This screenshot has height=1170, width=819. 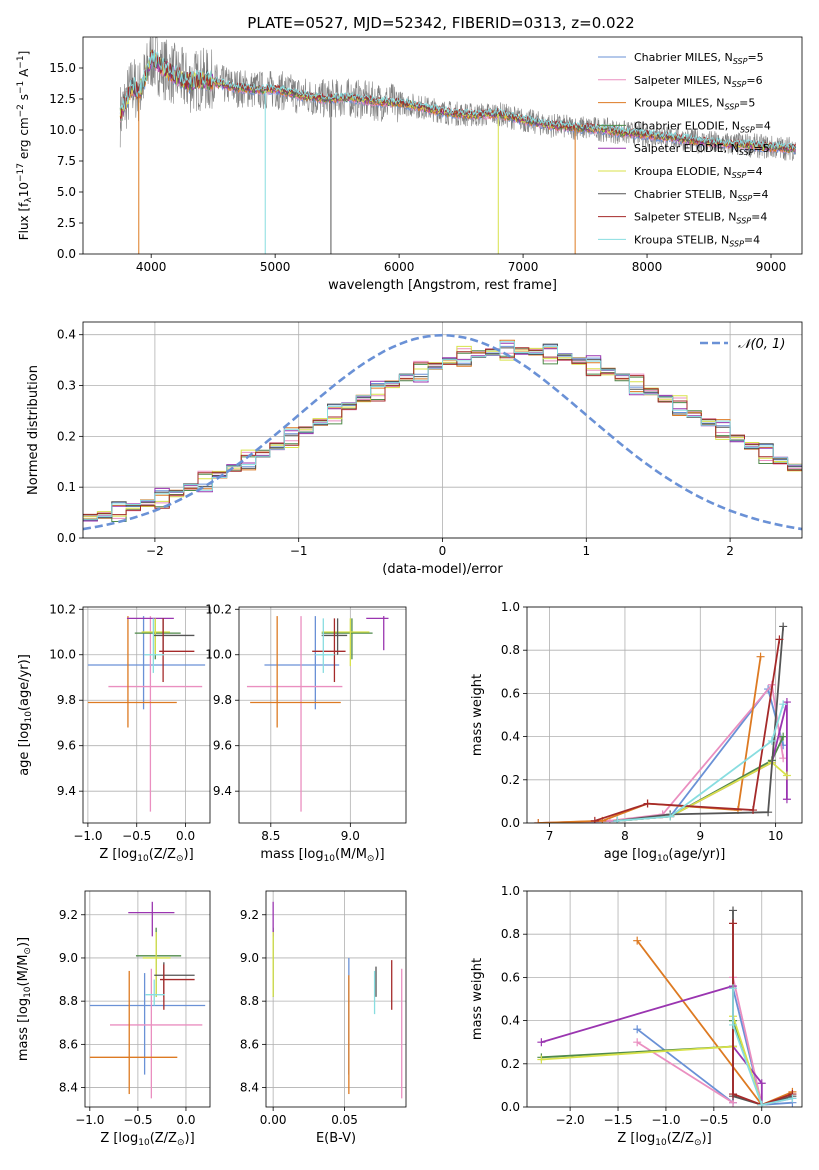 I want to click on y-axis-label: mass weight, so click(x=477, y=999).